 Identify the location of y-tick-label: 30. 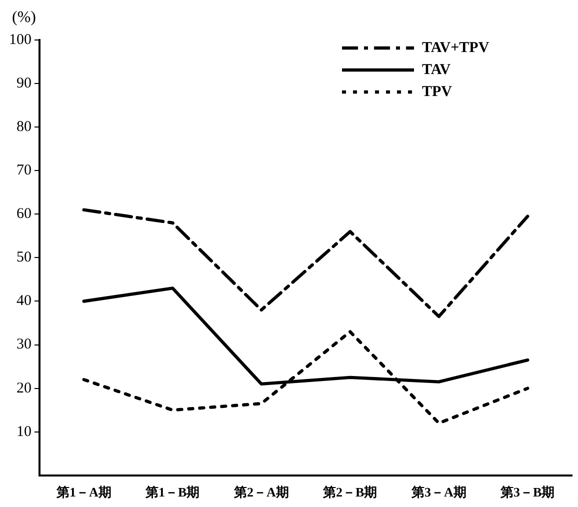
(24, 344).